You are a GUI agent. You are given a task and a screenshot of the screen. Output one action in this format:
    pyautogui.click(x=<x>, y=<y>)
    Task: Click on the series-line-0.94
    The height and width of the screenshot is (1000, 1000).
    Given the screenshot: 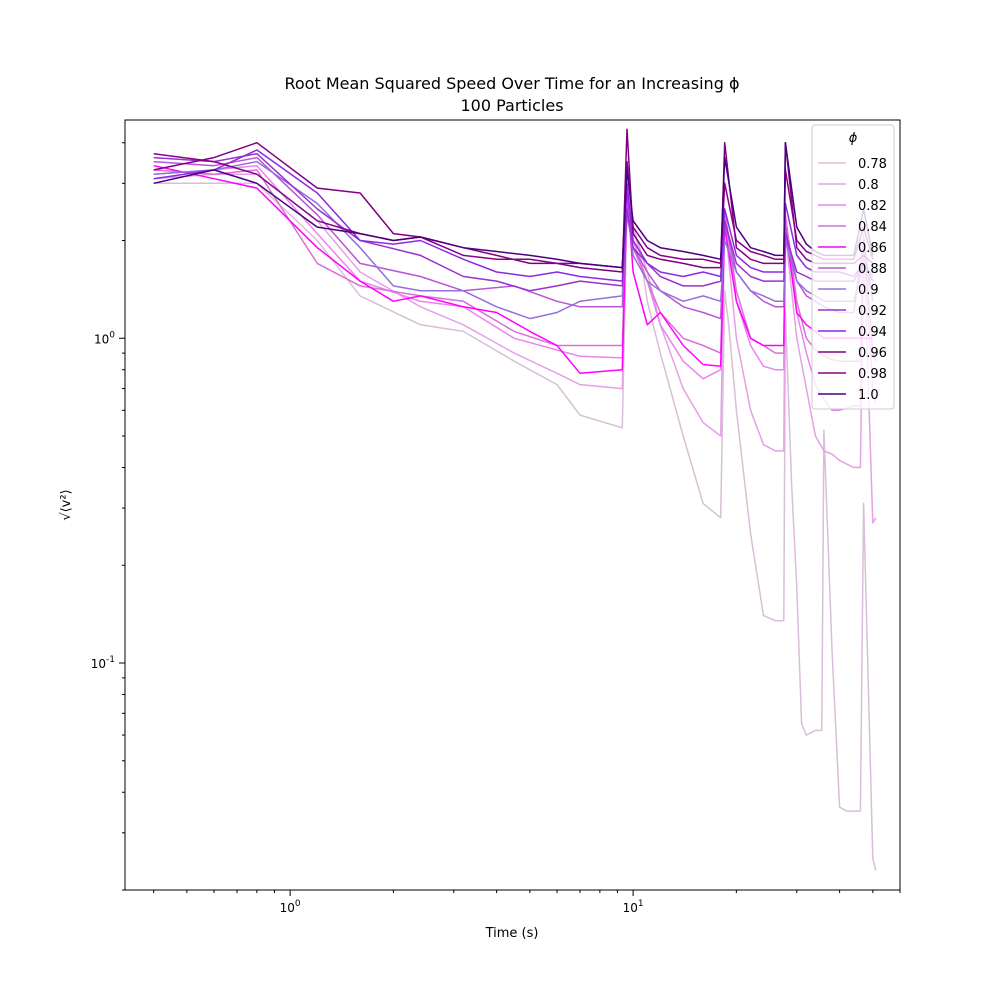 What is the action you would take?
    pyautogui.click(x=513, y=215)
    